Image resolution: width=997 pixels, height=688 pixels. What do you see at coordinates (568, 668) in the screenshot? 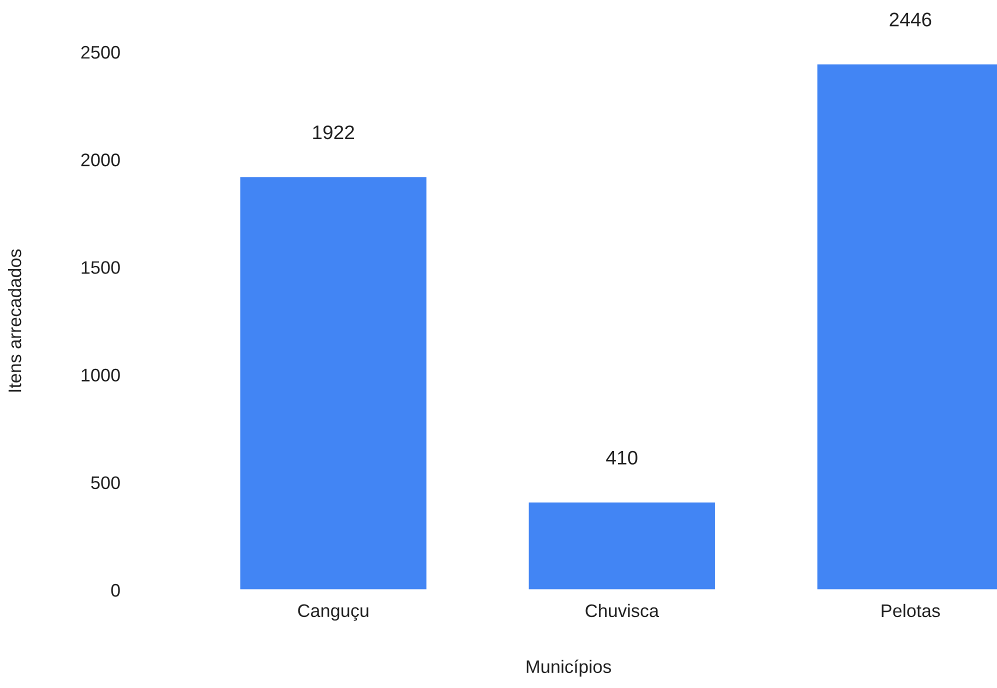
I see `x-axis-title: Municípios` at bounding box center [568, 668].